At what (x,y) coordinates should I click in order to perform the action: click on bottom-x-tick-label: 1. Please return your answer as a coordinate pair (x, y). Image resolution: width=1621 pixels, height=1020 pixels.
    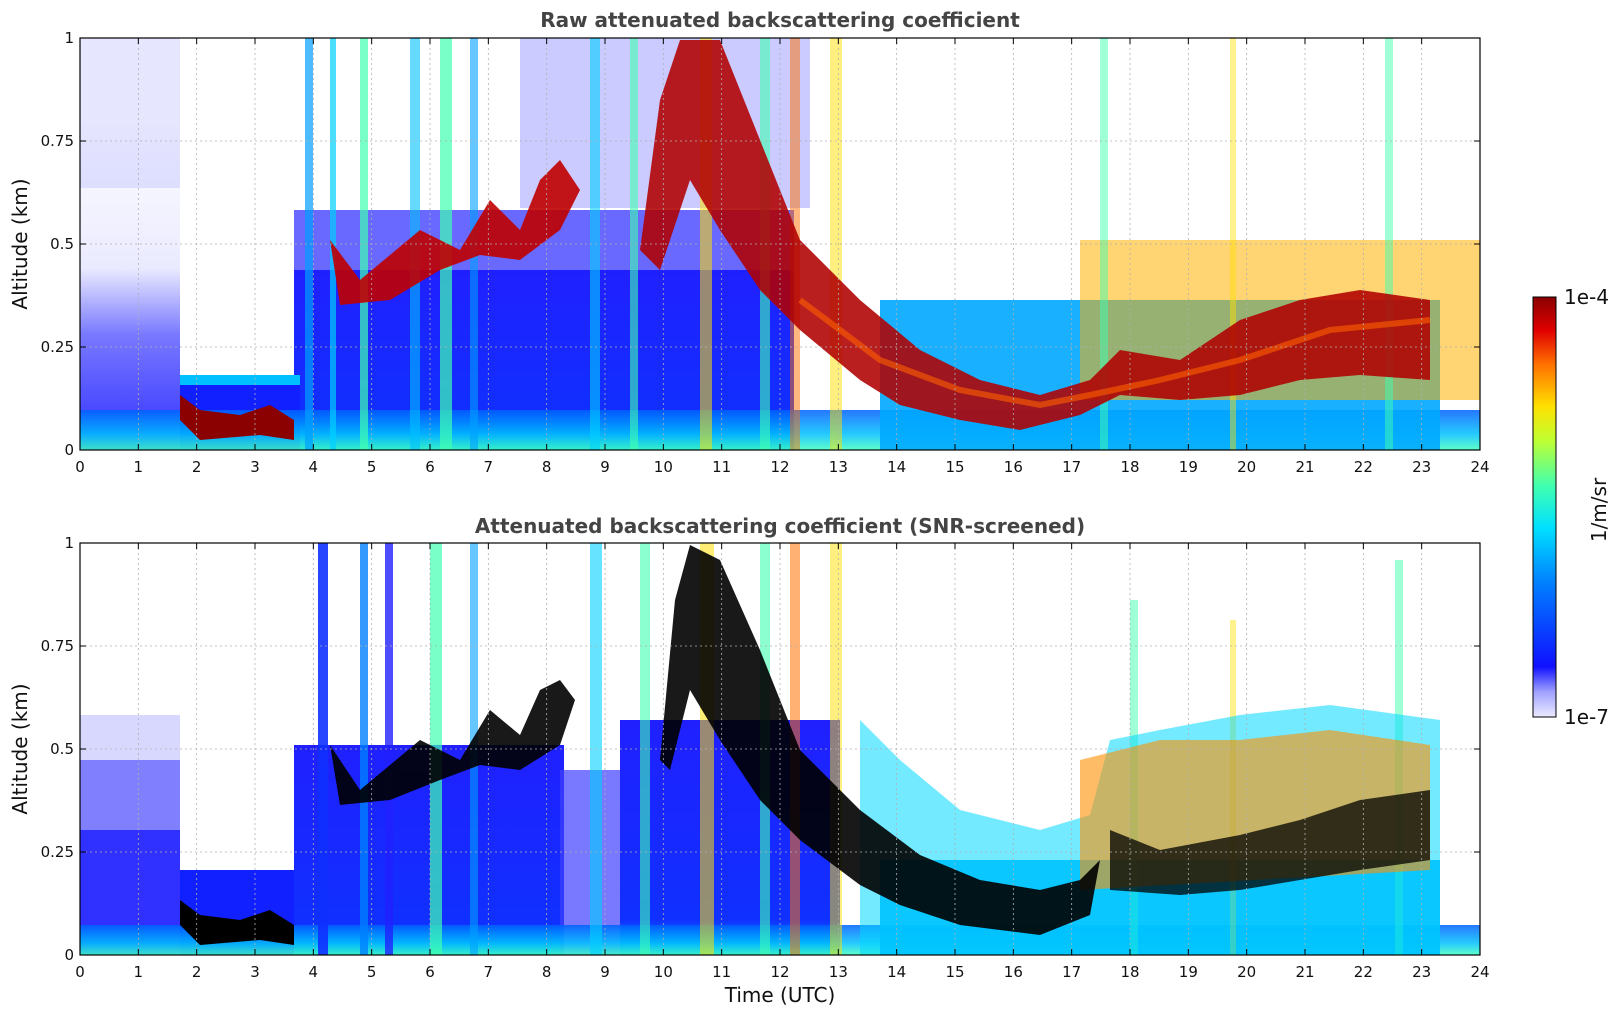
    Looking at the image, I should click on (139, 972).